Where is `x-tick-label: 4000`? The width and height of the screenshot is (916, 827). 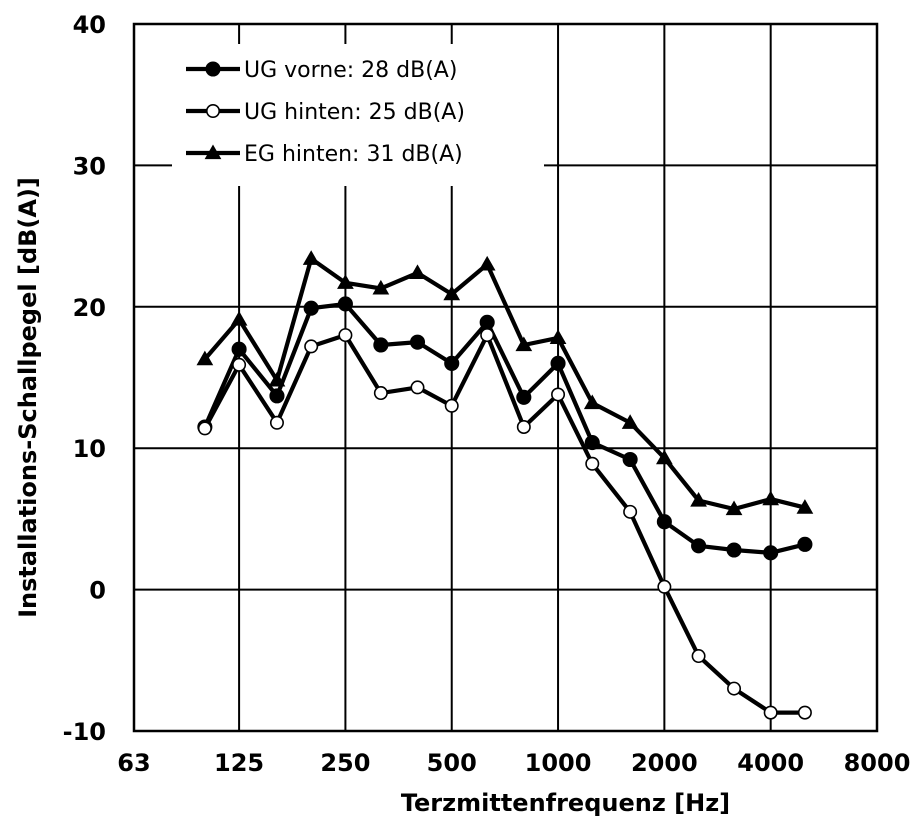
x-tick-label: 4000 is located at coordinates (770, 763).